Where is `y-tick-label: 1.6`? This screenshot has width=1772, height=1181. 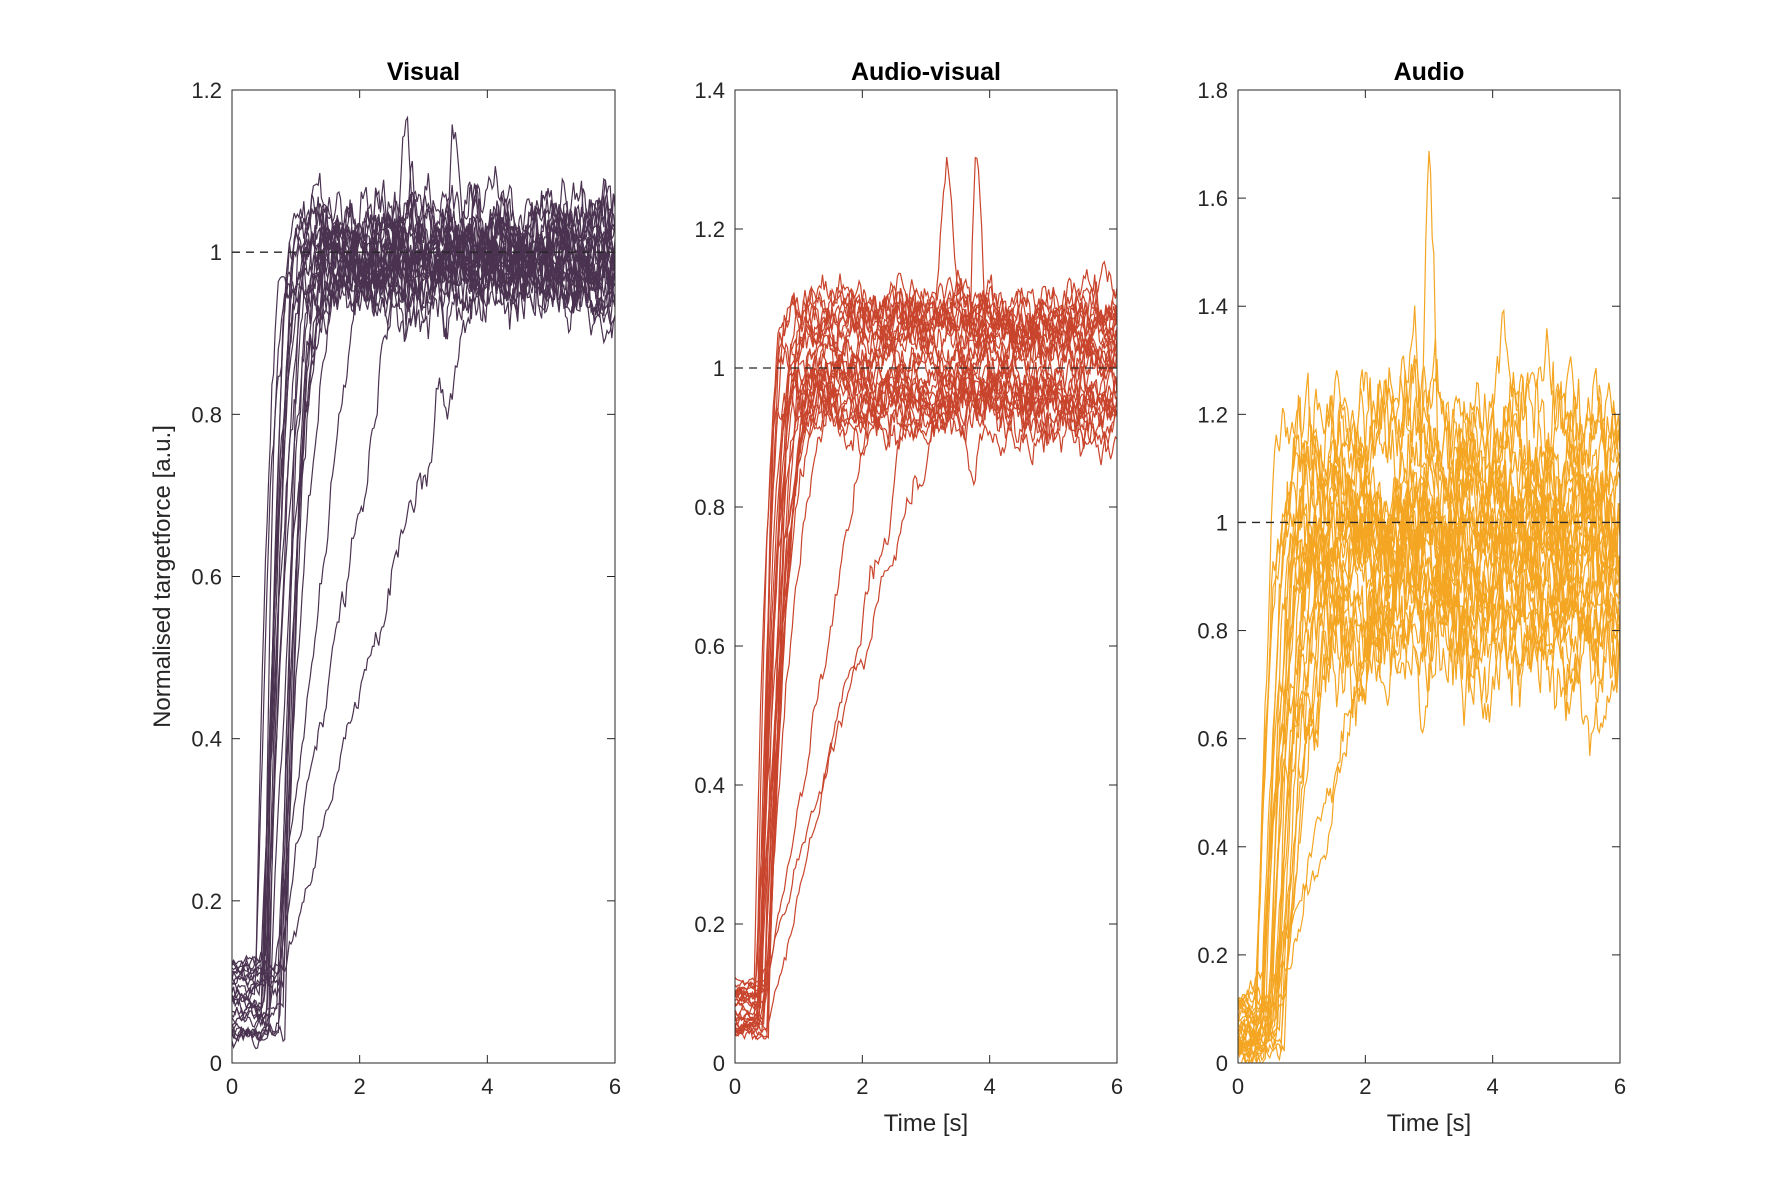
y-tick-label: 1.6 is located at coordinates (1212, 198).